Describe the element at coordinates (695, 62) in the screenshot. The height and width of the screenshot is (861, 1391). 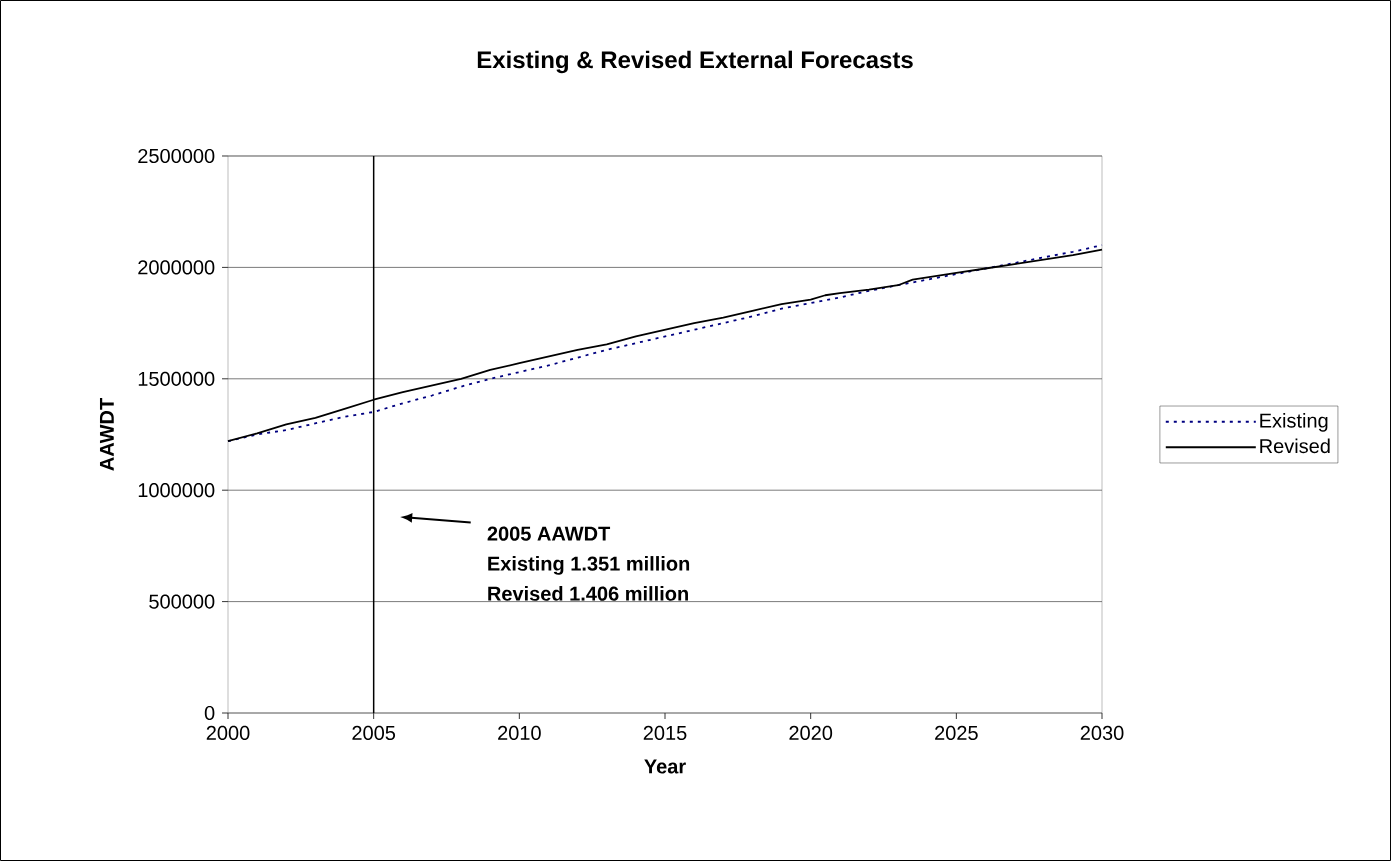
I see `chart-title: Existing & Revised External Forecasts` at that location.